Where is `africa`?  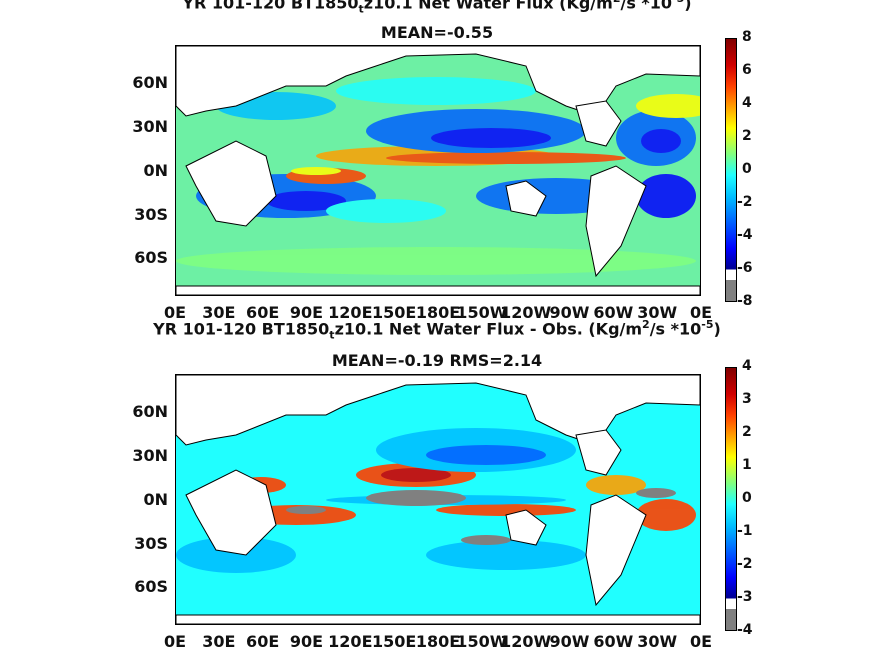 africa is located at coordinates (231, 183).